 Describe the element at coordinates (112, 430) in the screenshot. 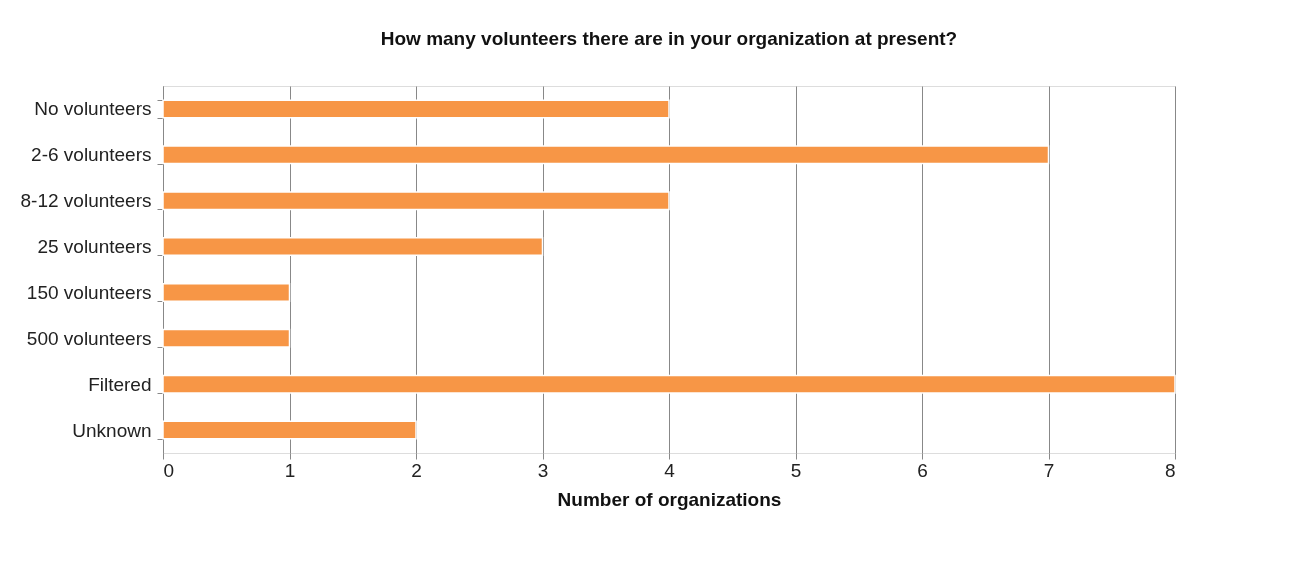

I see `y-tick-label: Unknown` at that location.